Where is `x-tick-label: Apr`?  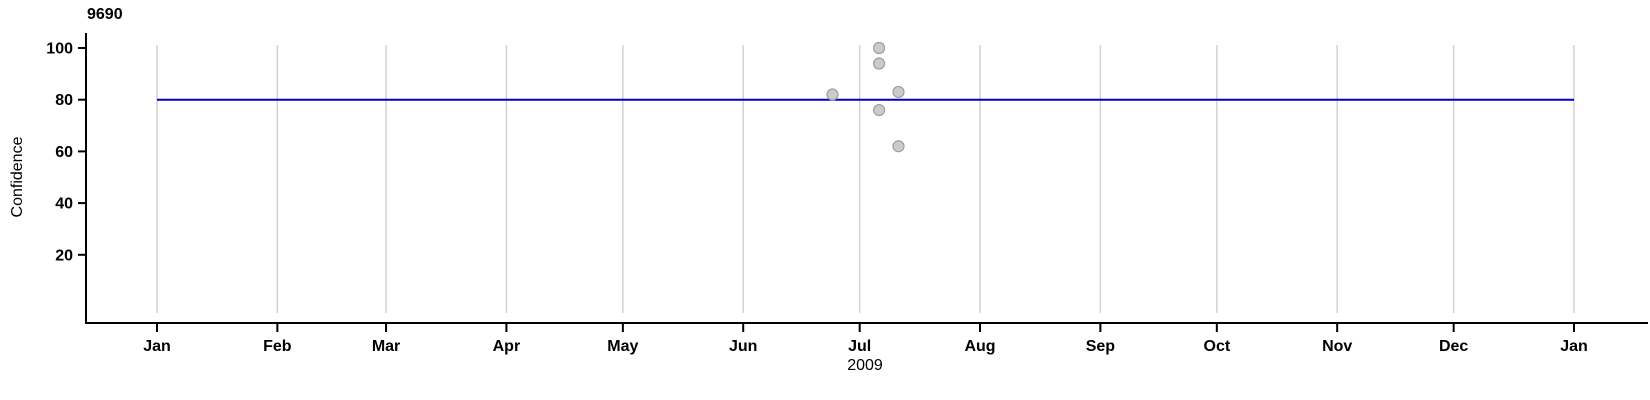
x-tick-label: Apr is located at coordinates (507, 346).